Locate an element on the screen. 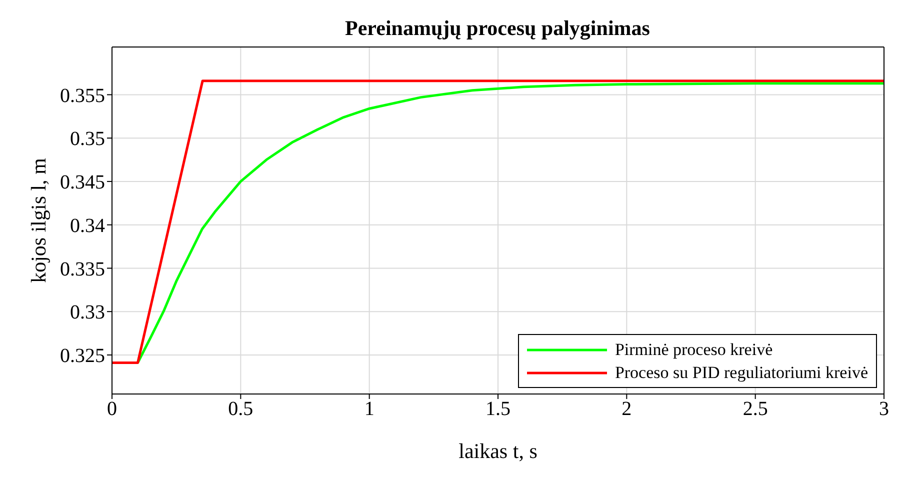 The image size is (901, 504). y-tick-label: 0.335 is located at coordinates (82, 269).